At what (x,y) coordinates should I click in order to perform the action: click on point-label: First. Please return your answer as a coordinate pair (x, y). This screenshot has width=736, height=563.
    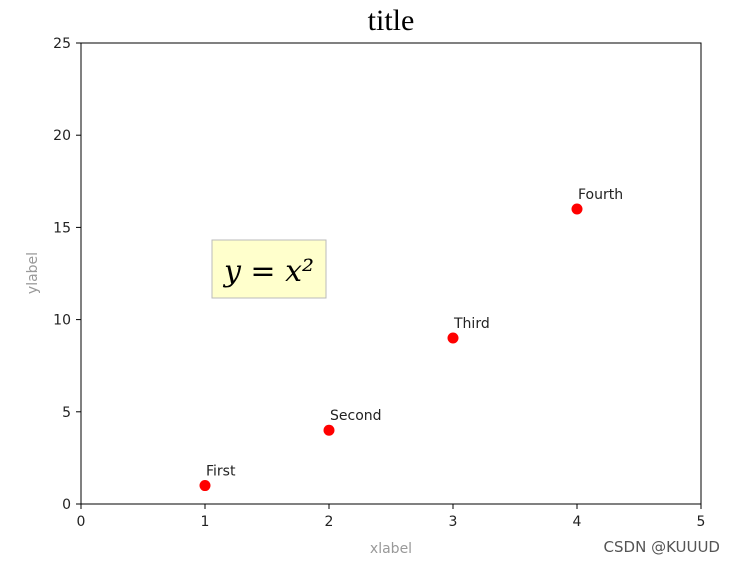
    Looking at the image, I should click on (221, 472).